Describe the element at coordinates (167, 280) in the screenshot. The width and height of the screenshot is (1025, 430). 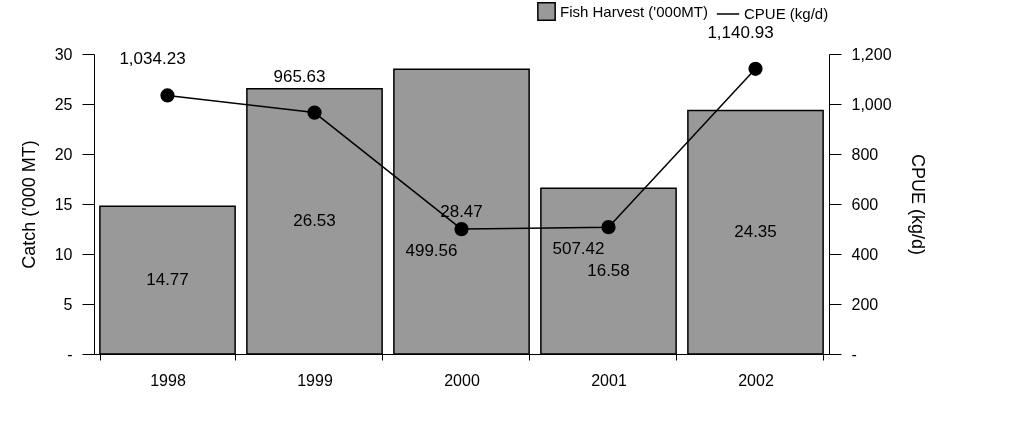
I see `data-label: 14.77` at that location.